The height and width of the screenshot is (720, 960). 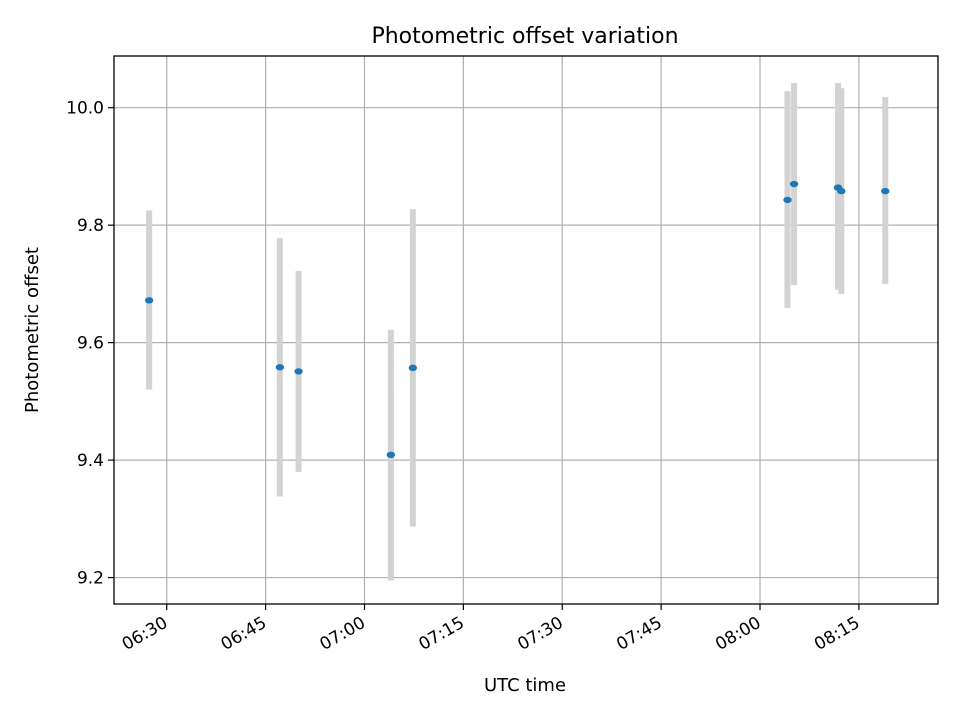 I want to click on y-axis-label: Photometric offset, so click(x=32, y=330).